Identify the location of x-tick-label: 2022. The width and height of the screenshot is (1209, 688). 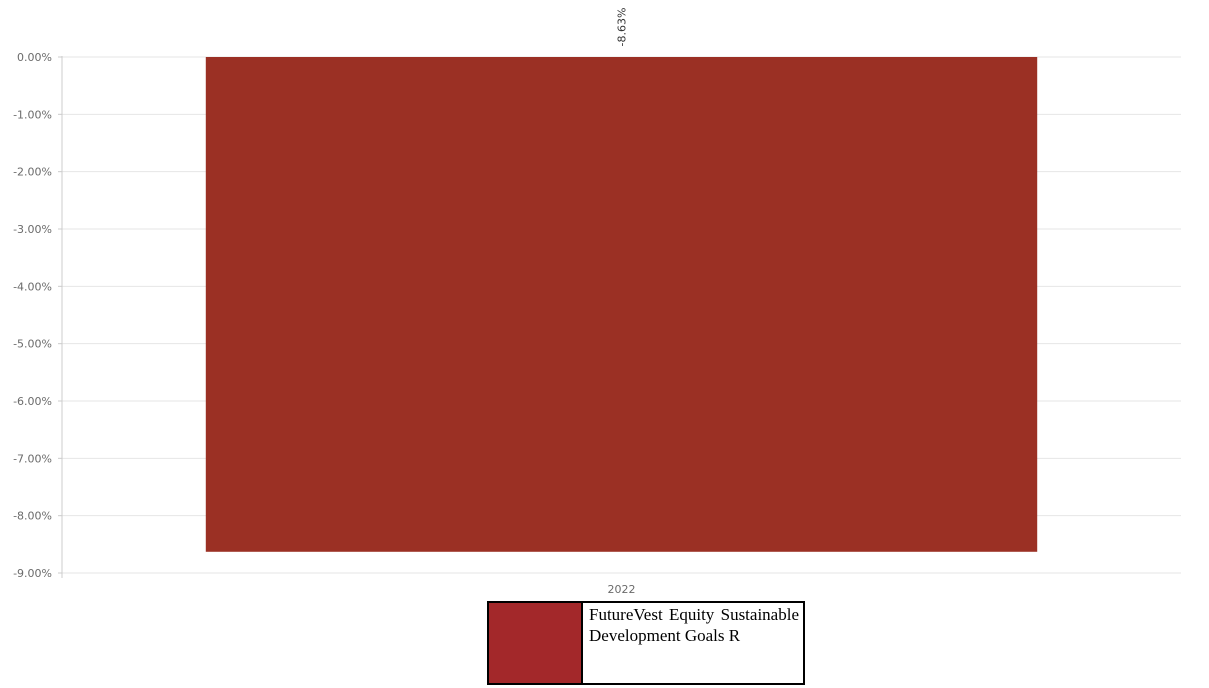
(622, 589).